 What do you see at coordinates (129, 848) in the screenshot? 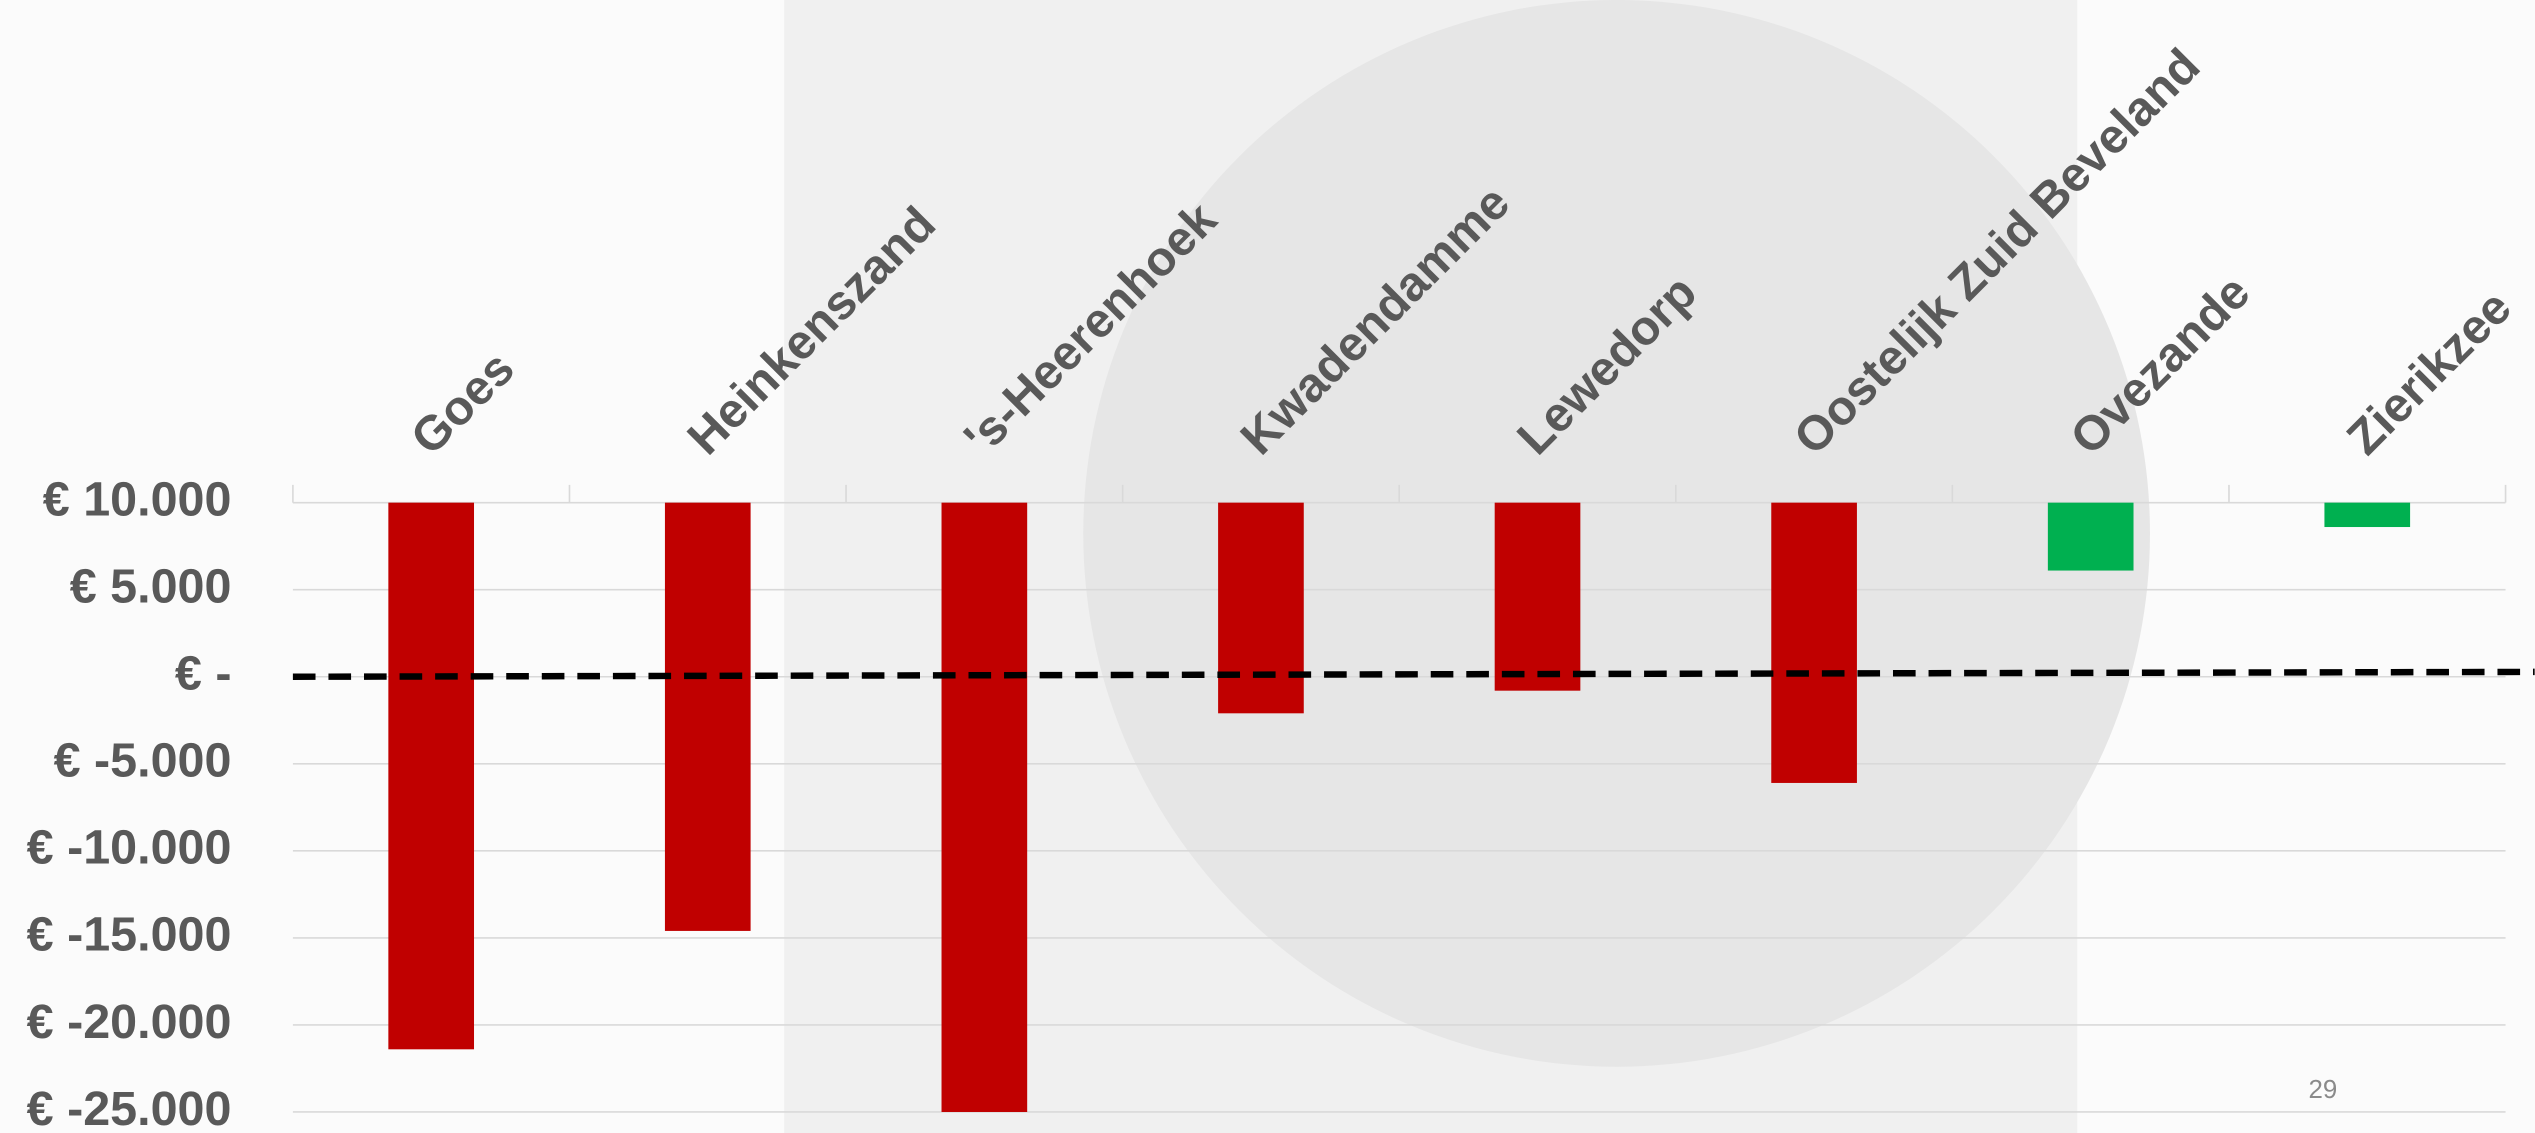
I see `y-tick-label: € -10.000` at bounding box center [129, 848].